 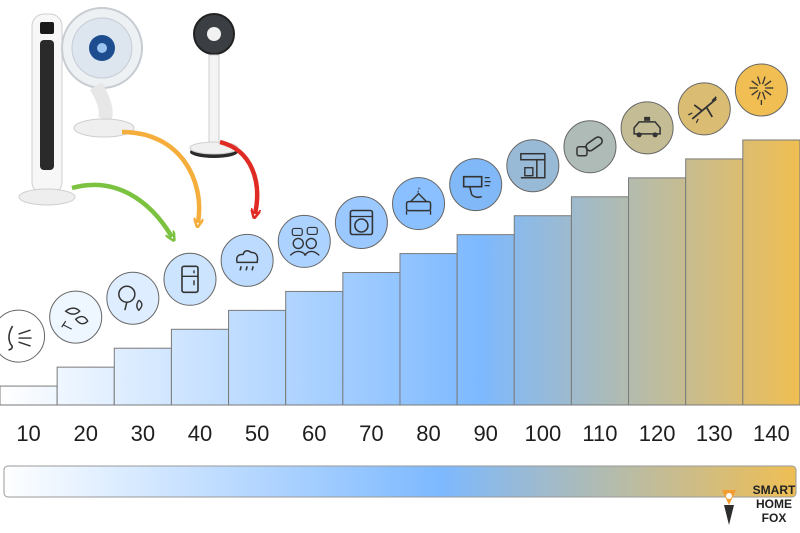 I want to click on chainsaw-icon, so click(x=590, y=147).